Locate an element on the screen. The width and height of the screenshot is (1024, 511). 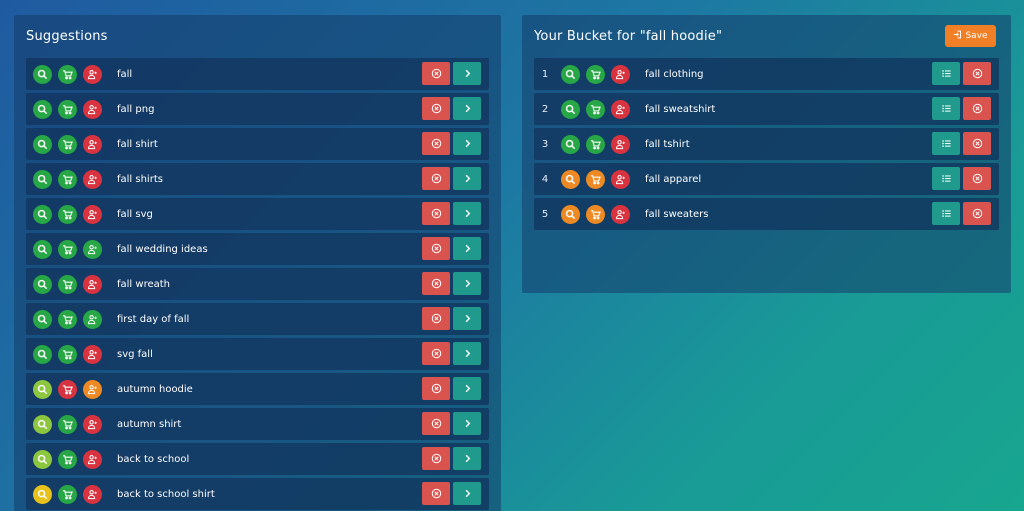
suggestion-row: back to school shirt is located at coordinates (257, 494).